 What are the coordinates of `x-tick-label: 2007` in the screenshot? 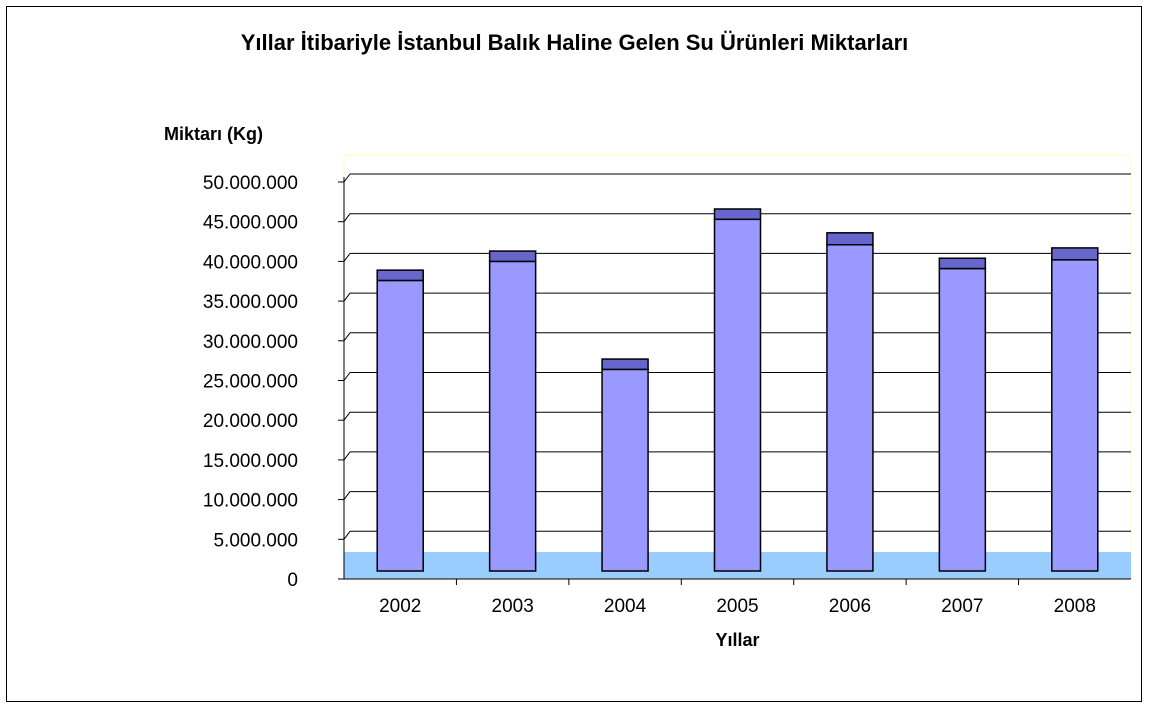 It's located at (962, 606).